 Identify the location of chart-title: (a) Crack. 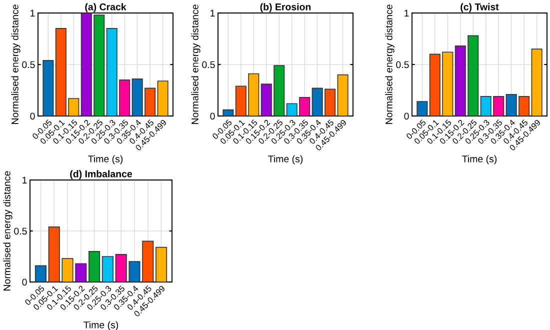
(105, 7).